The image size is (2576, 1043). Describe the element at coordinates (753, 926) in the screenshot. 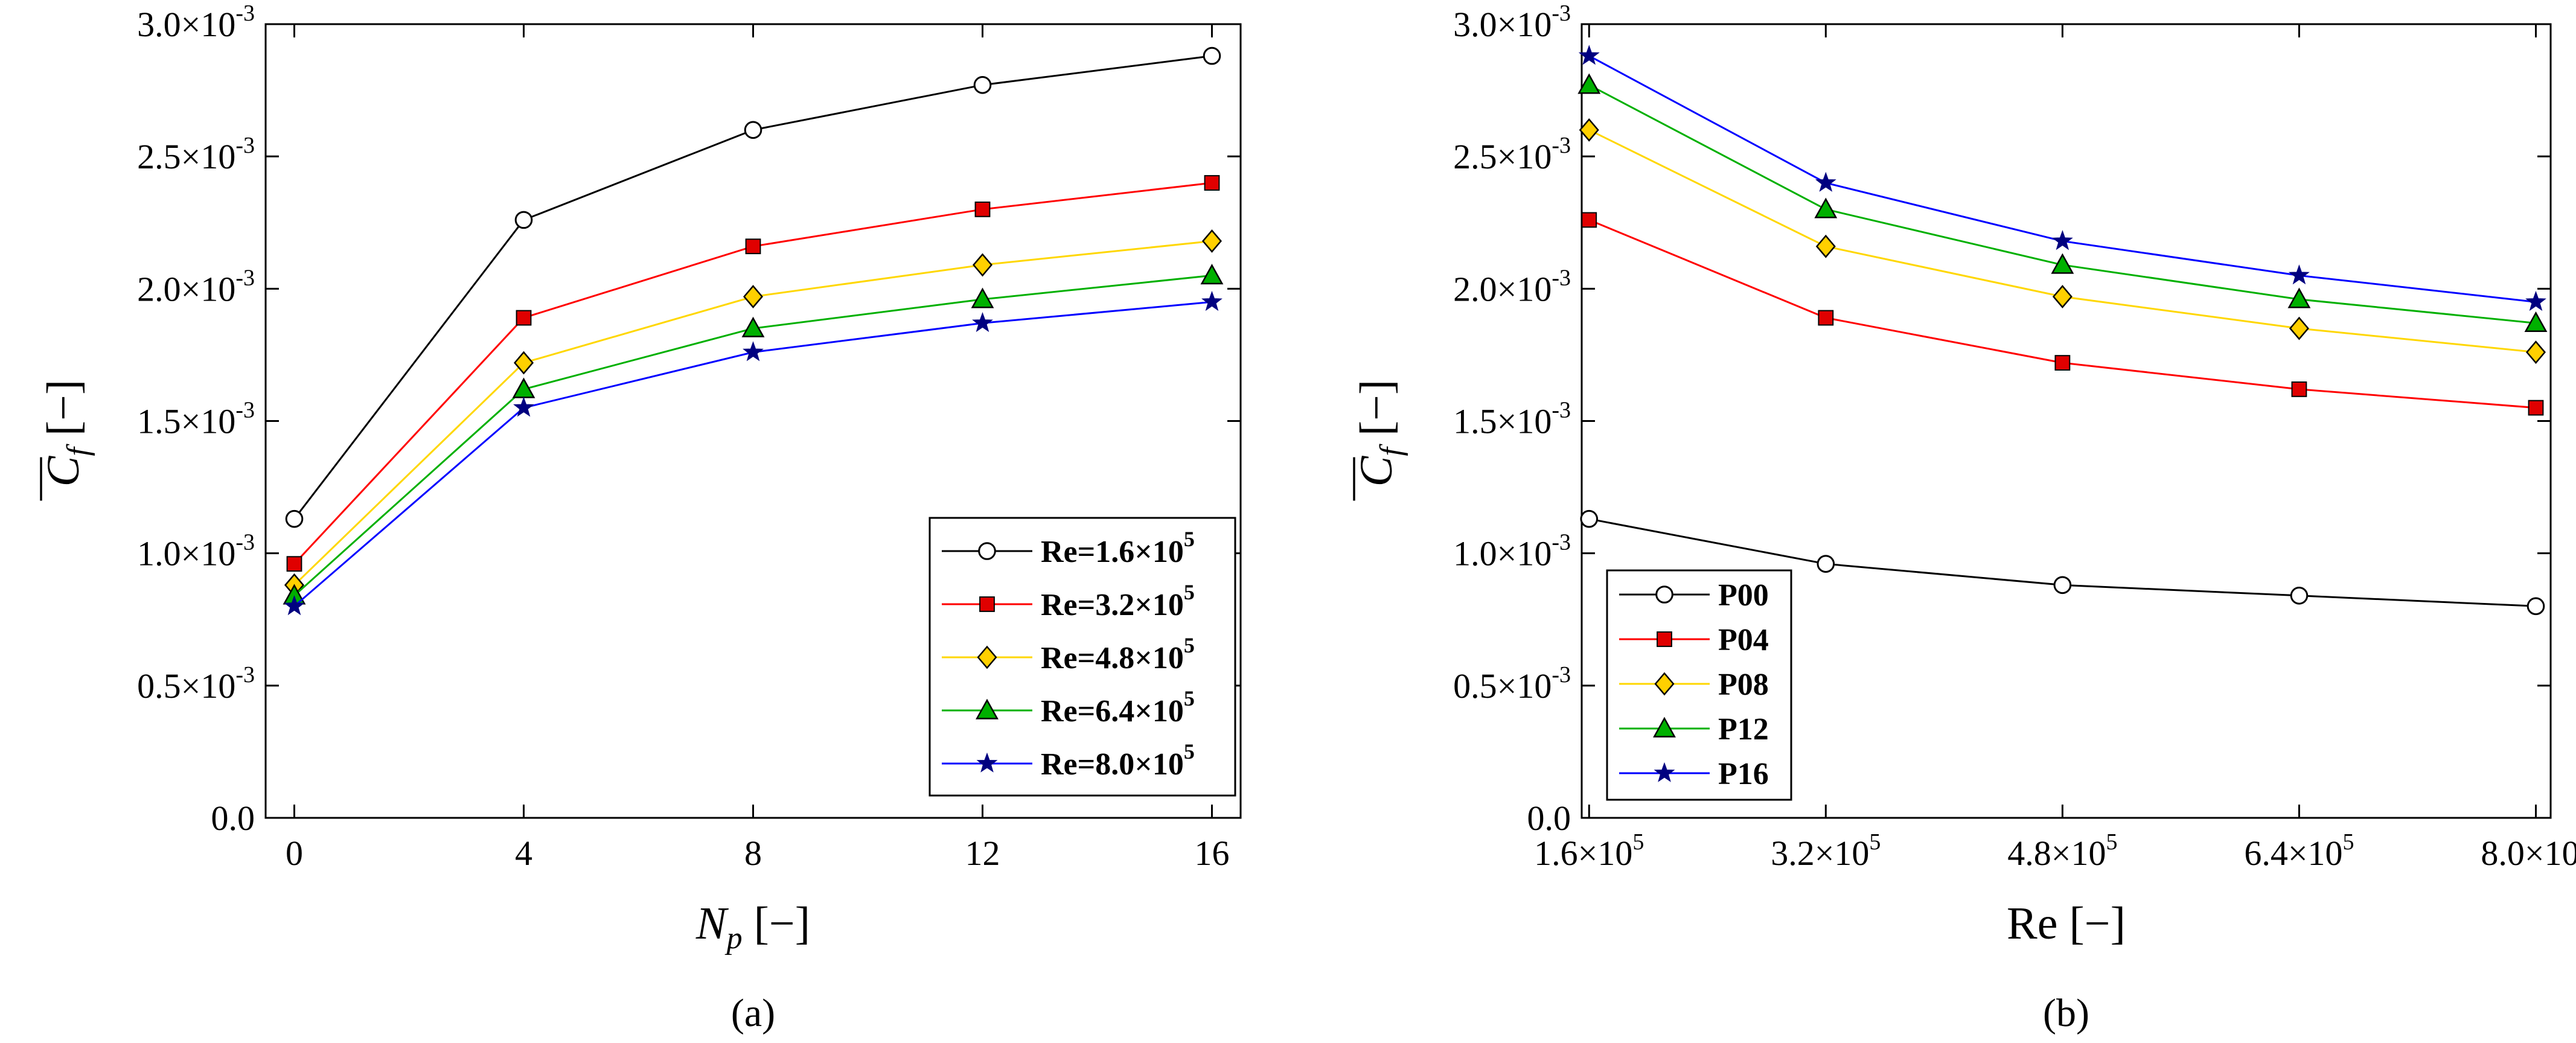

I see `x-axis-label: Np [−]` at that location.